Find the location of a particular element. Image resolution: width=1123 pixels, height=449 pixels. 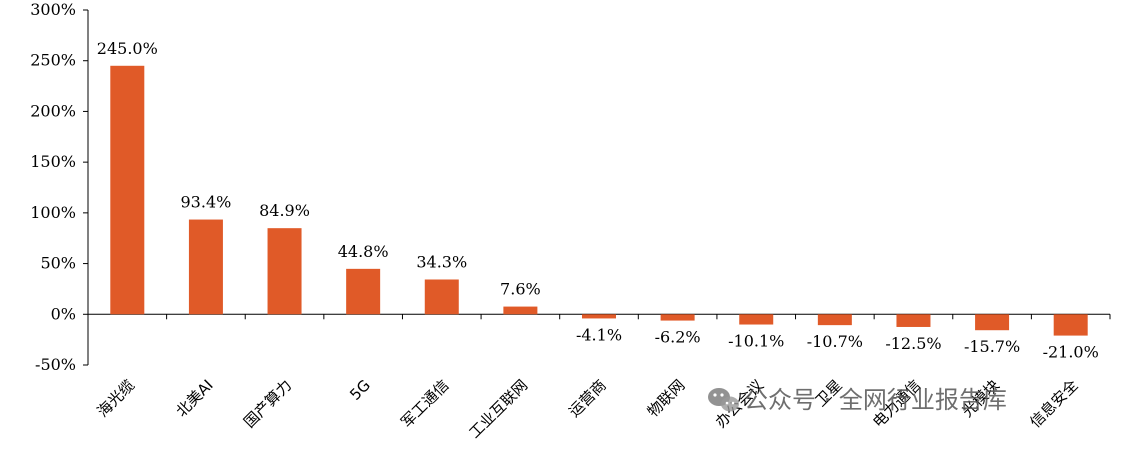

data-label: -15.7% is located at coordinates (992, 346).